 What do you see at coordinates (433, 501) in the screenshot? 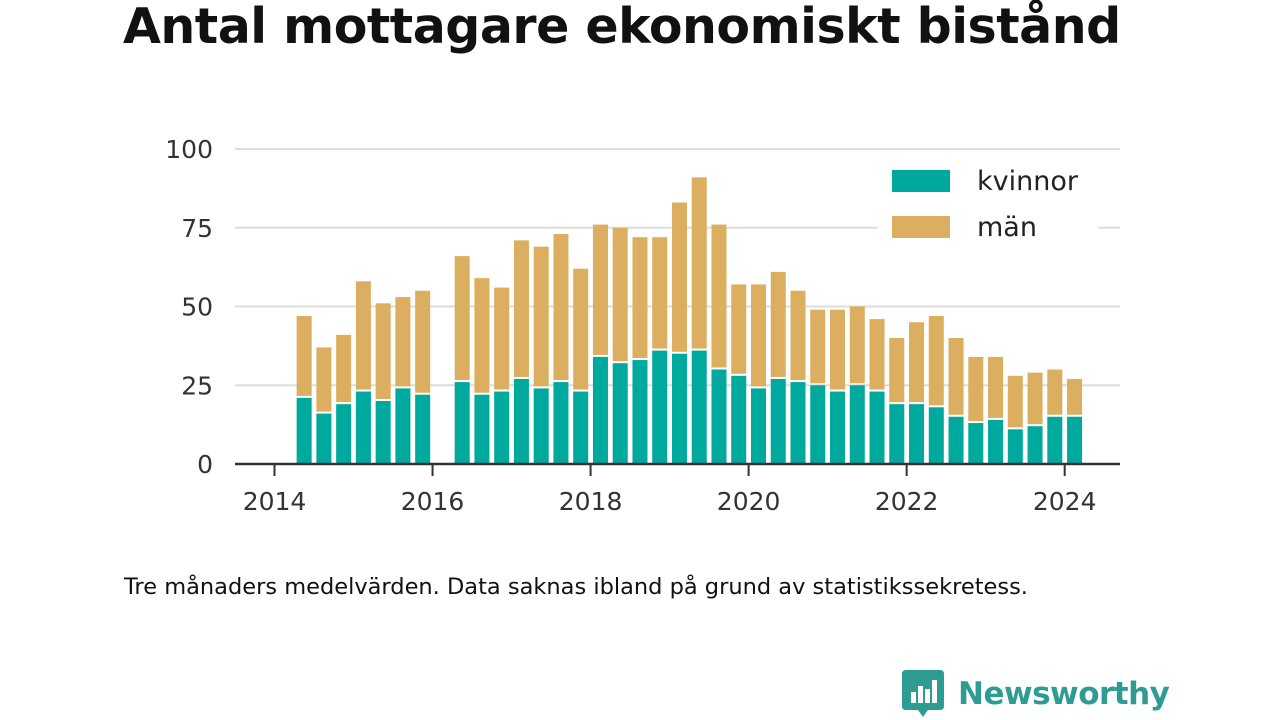
I see `x-tick-label: 2016` at bounding box center [433, 501].